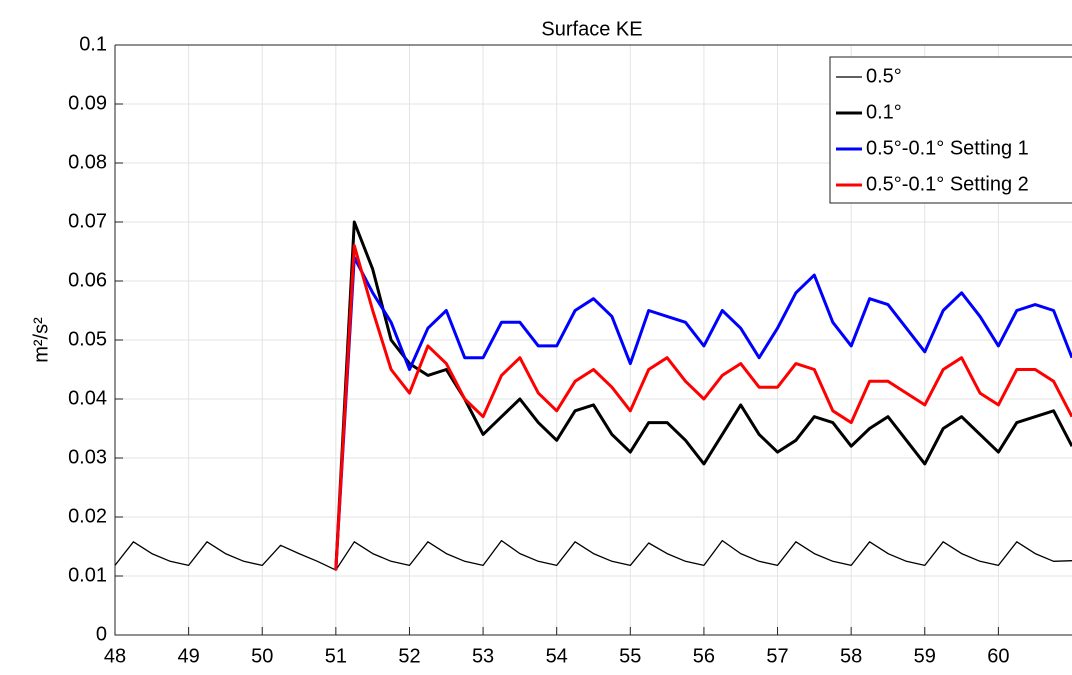  I want to click on x-tick-label: 58, so click(851, 656).